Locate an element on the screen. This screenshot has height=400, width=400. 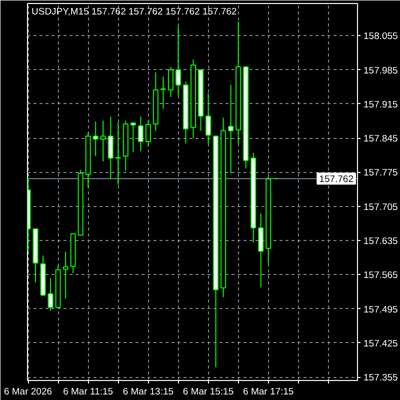
x-tick-label: 6 Mar 17:15 is located at coordinates (268, 392).